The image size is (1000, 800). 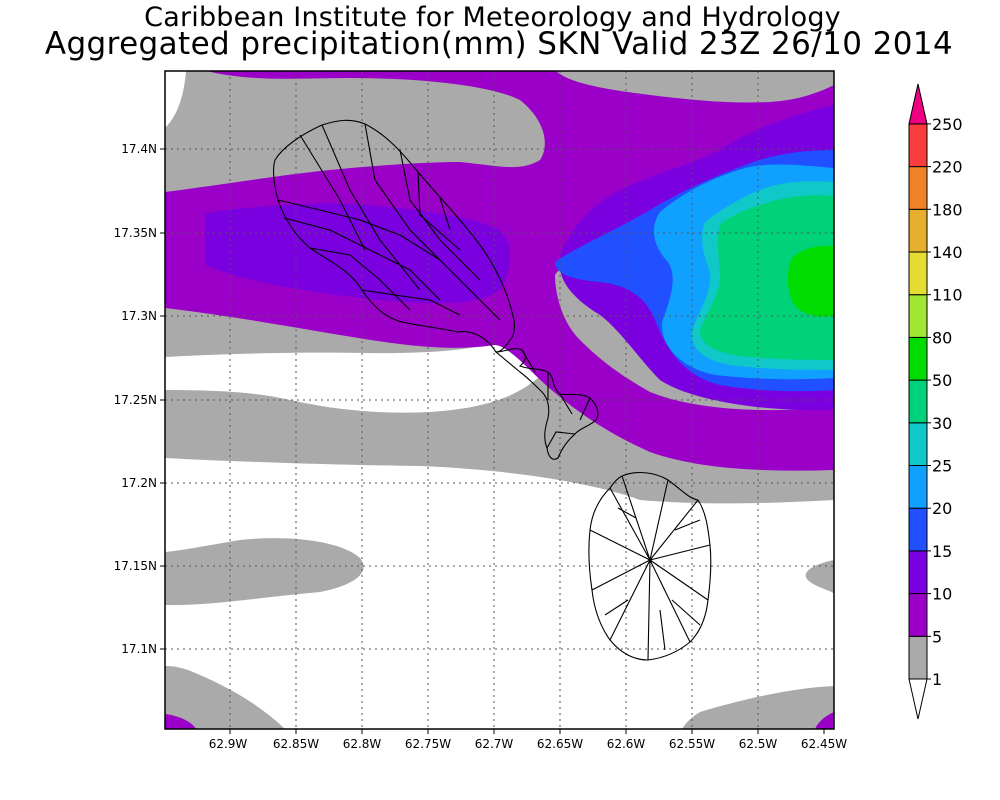 What do you see at coordinates (560, 744) in the screenshot?
I see `x-tick-label: 62.65W` at bounding box center [560, 744].